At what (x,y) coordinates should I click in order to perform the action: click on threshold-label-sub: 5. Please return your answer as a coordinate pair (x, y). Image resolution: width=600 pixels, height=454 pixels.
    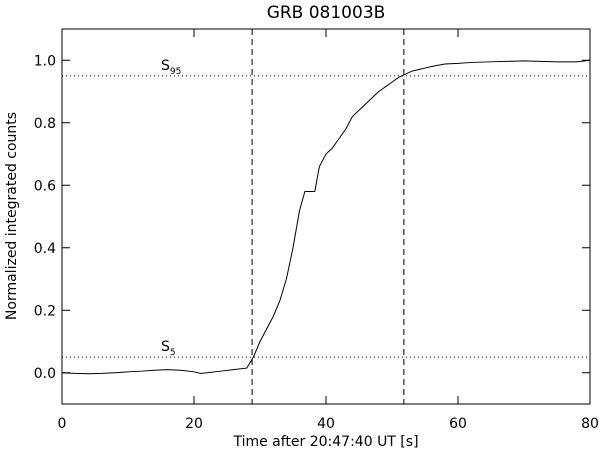
    Looking at the image, I should click on (173, 353).